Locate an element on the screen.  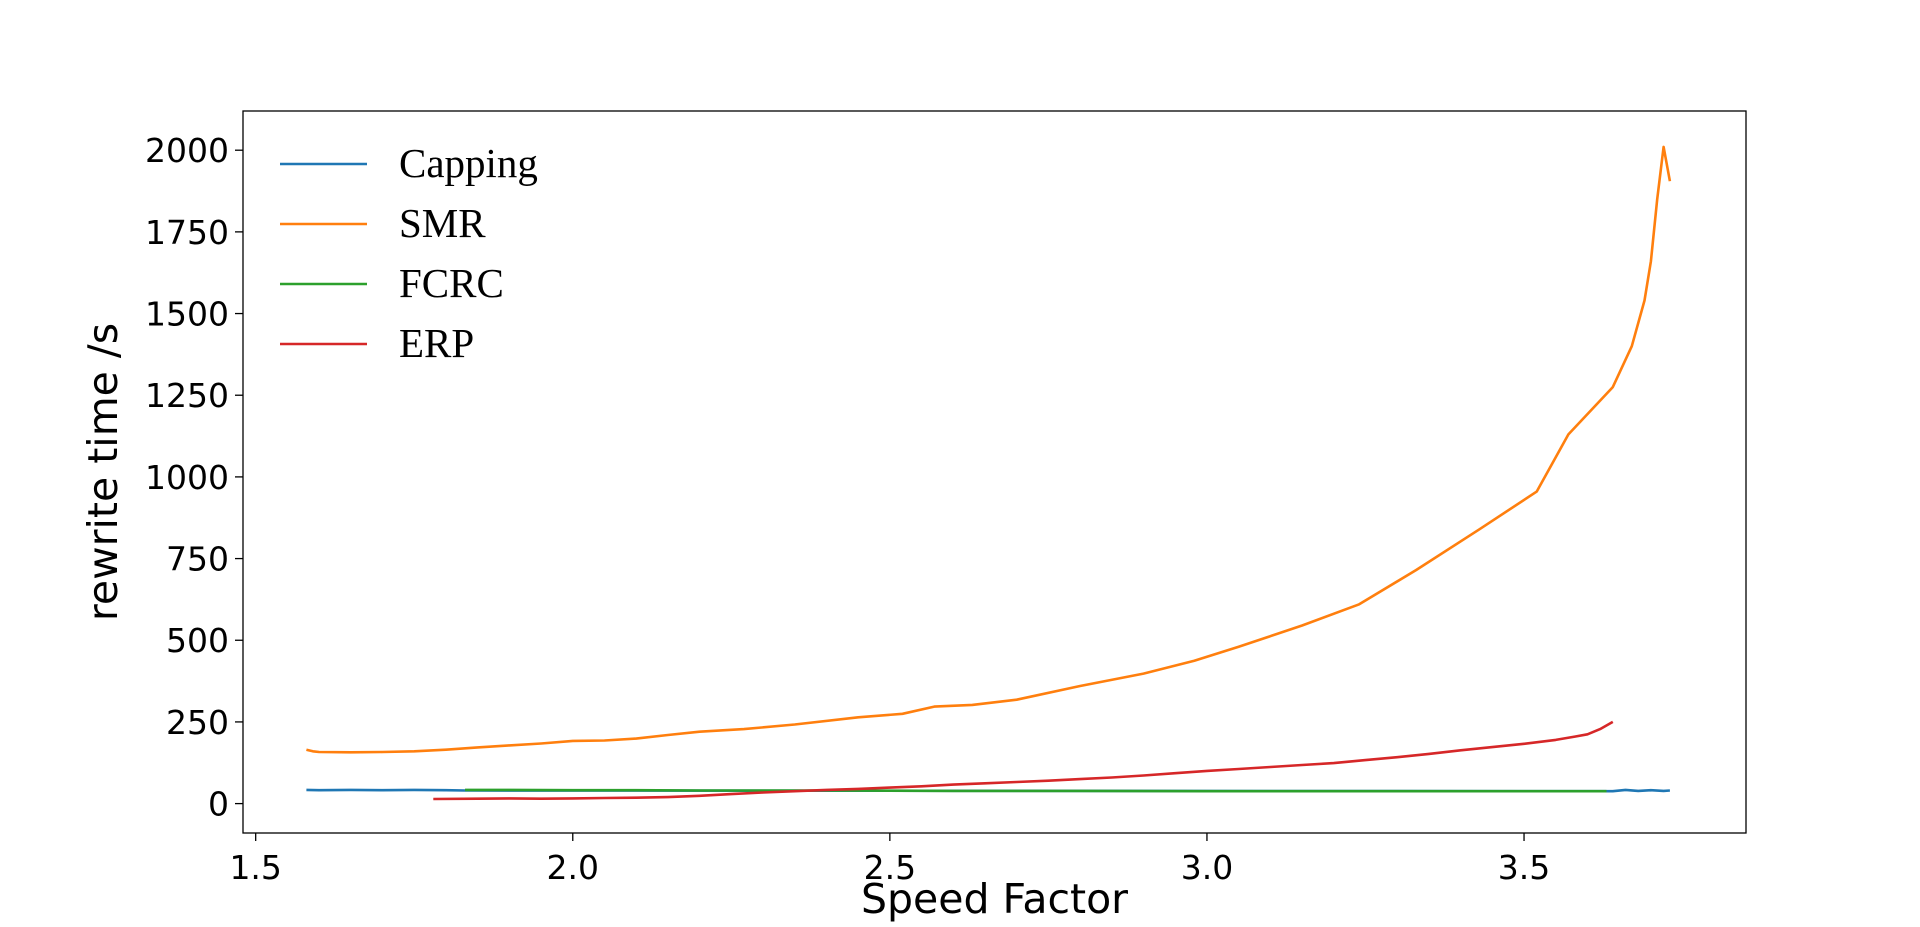
series-line-fcrc is located at coordinates (1036, 790).